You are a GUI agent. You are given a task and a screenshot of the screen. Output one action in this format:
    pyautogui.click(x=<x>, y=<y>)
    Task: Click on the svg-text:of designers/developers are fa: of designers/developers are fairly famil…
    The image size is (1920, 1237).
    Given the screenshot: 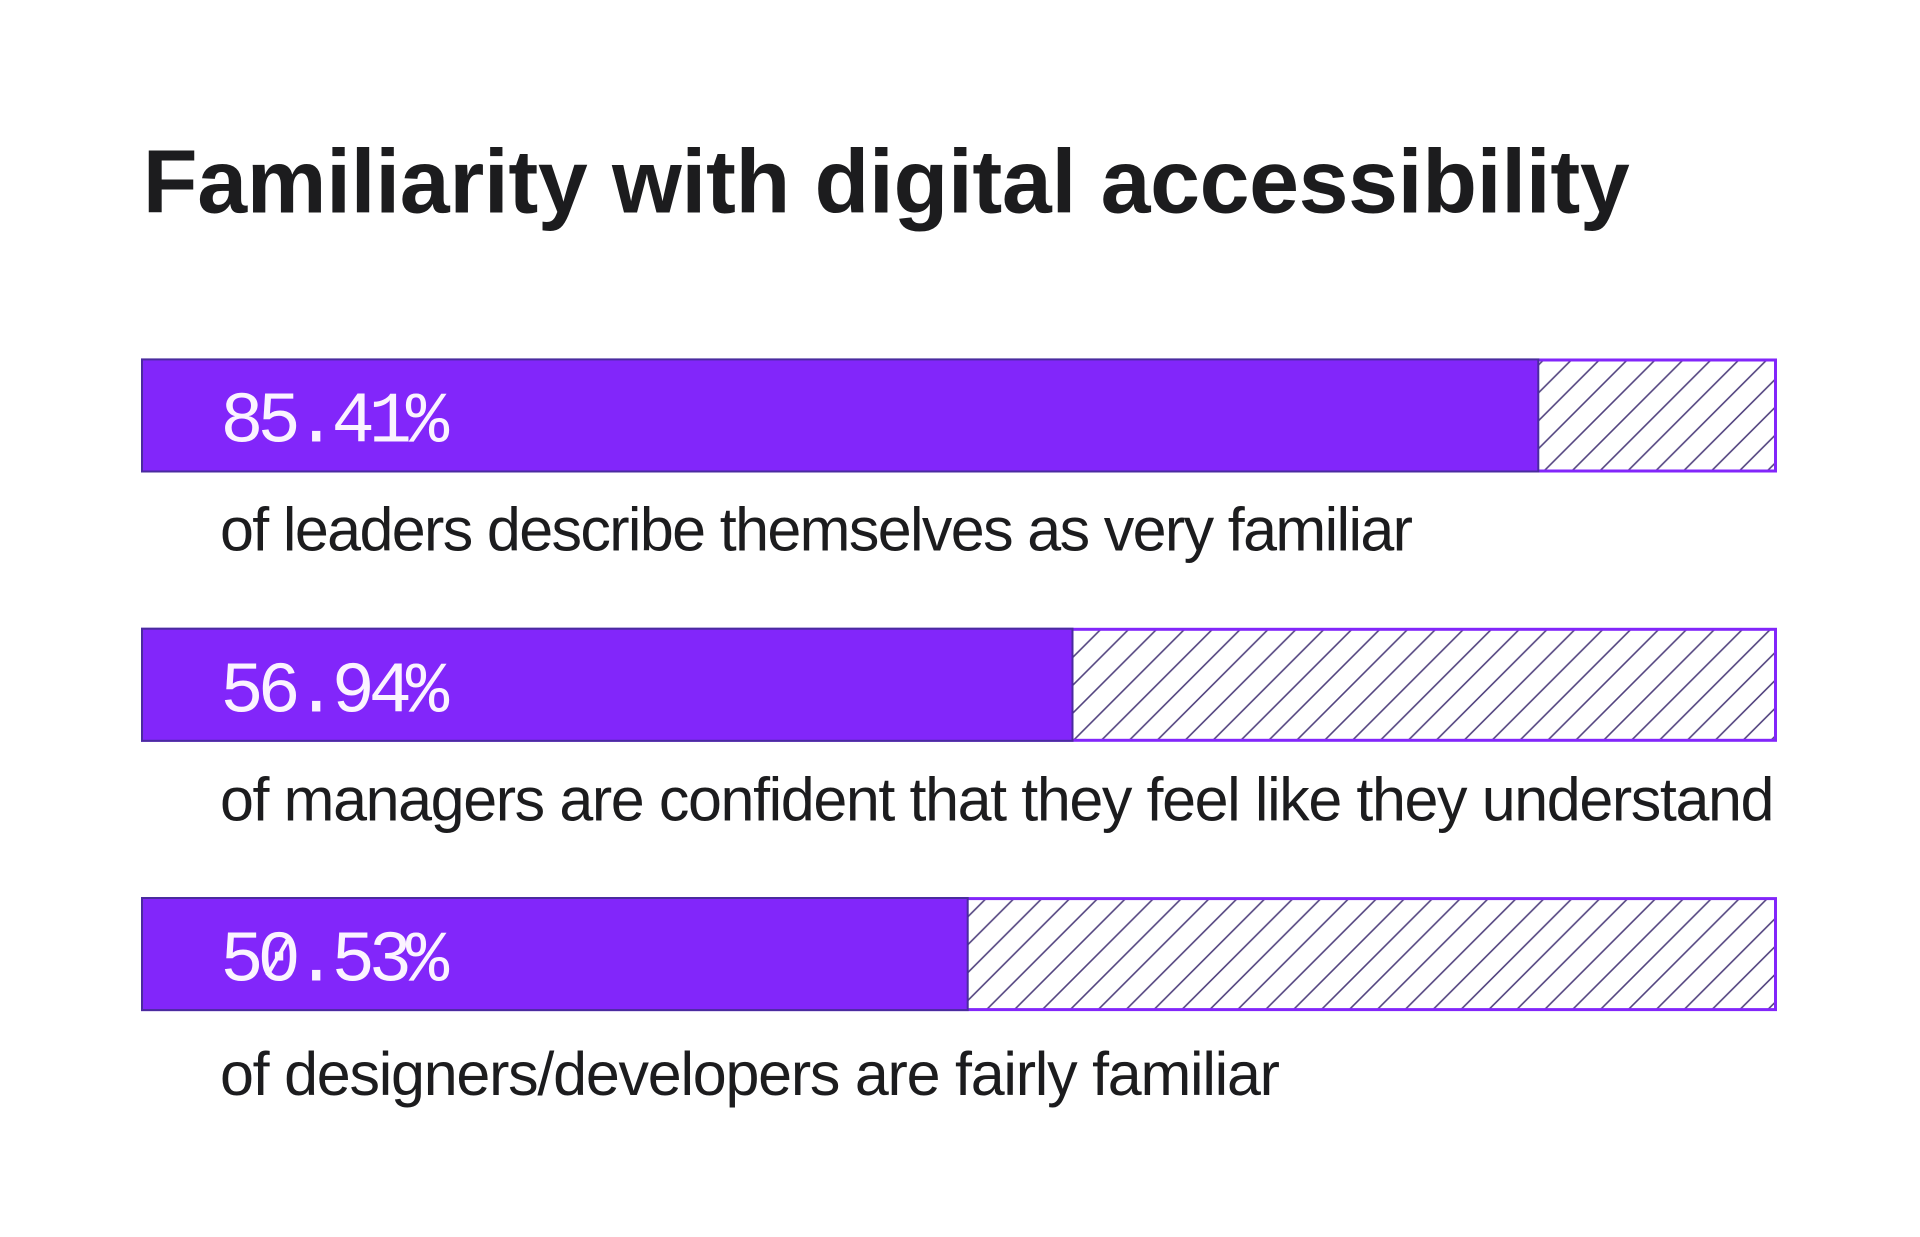 What is the action you would take?
    pyautogui.click(x=750, y=1074)
    